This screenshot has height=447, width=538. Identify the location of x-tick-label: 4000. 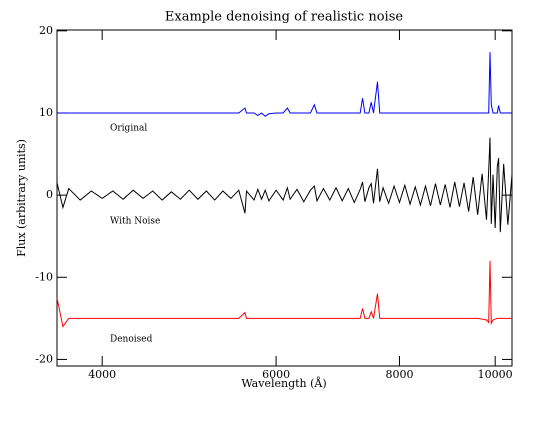
(102, 374).